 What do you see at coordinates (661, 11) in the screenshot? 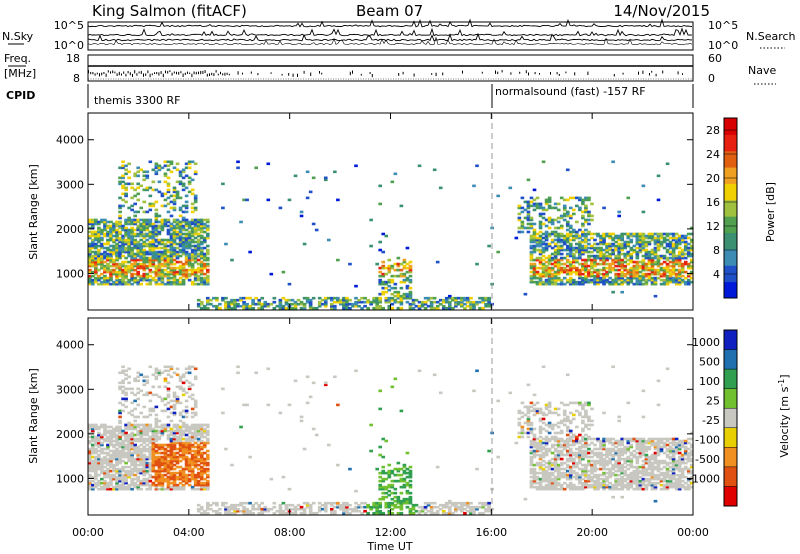
I see `date-label: 14/Nov/2015` at bounding box center [661, 11].